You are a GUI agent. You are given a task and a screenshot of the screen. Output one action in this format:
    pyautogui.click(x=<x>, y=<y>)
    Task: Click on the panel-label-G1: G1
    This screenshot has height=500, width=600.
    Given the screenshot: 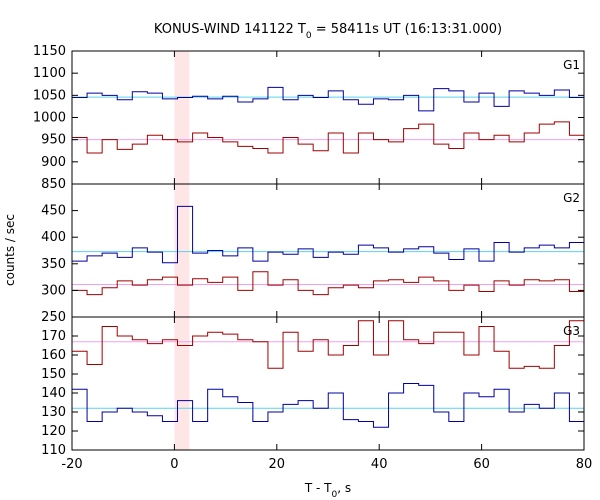 What is the action you would take?
    pyautogui.click(x=571, y=65)
    